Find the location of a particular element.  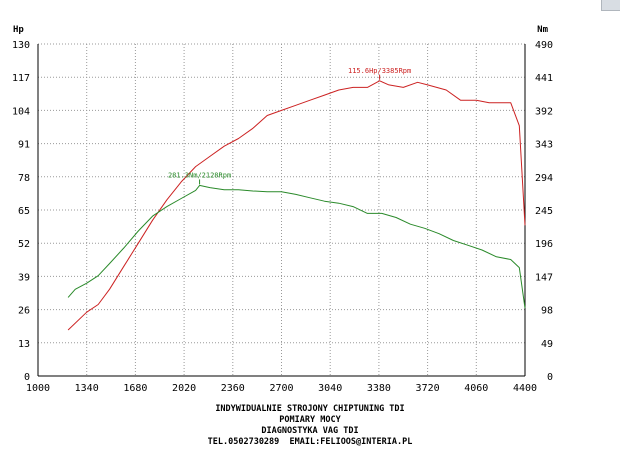

right-tick-label: 343 is located at coordinates (544, 145).